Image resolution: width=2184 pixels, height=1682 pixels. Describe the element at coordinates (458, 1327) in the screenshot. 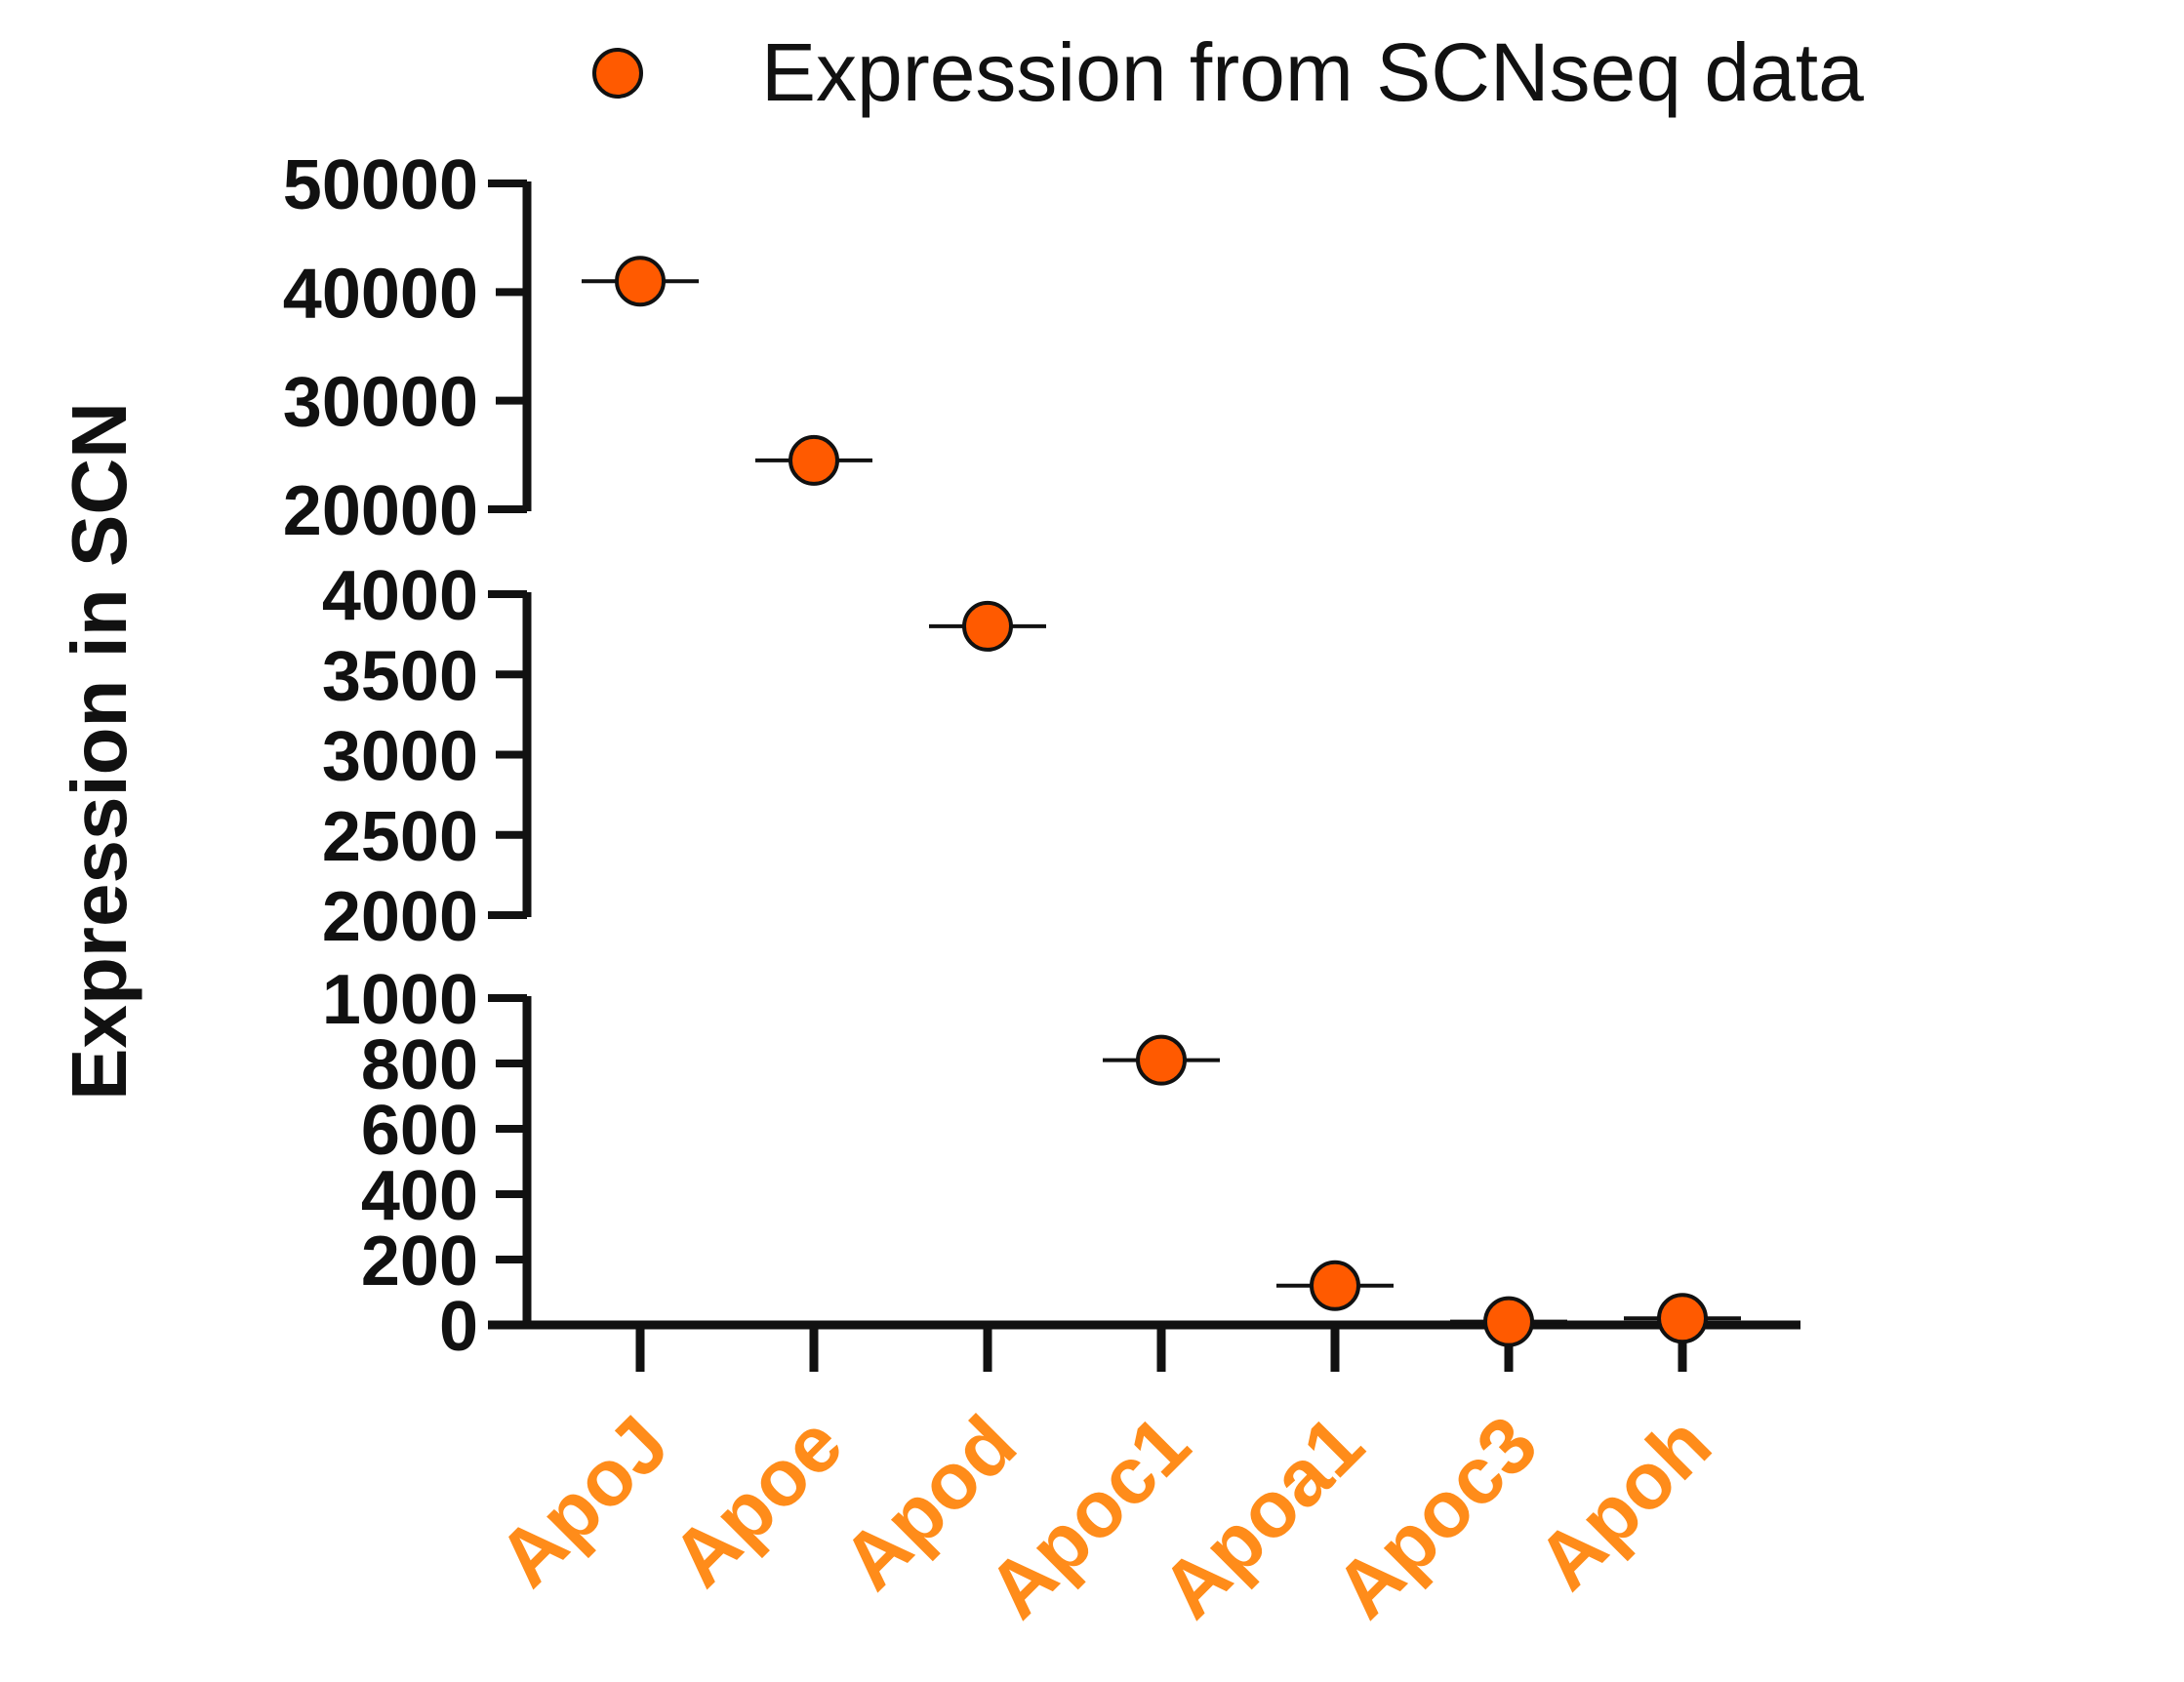

I see `y-tick-label: 0` at that location.